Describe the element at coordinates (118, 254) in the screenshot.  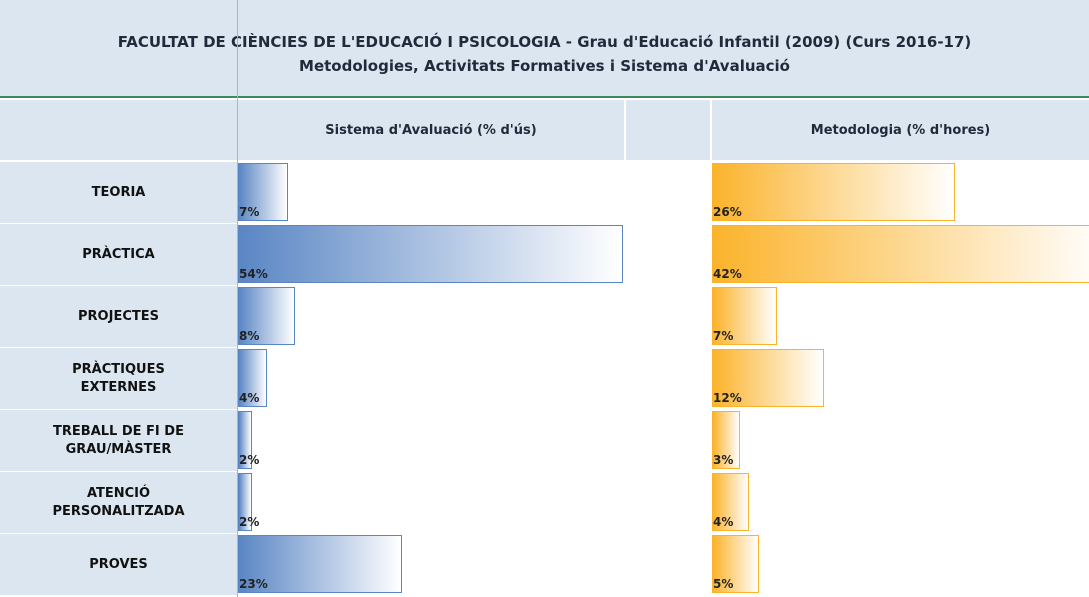
I see `row-label: PRÀCTICA` at that location.